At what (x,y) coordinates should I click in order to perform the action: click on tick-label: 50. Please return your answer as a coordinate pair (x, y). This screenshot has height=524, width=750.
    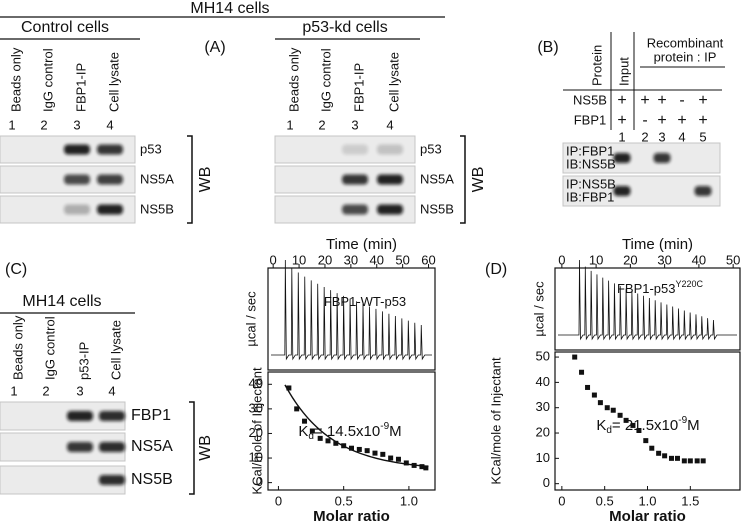
    Looking at the image, I should click on (733, 259).